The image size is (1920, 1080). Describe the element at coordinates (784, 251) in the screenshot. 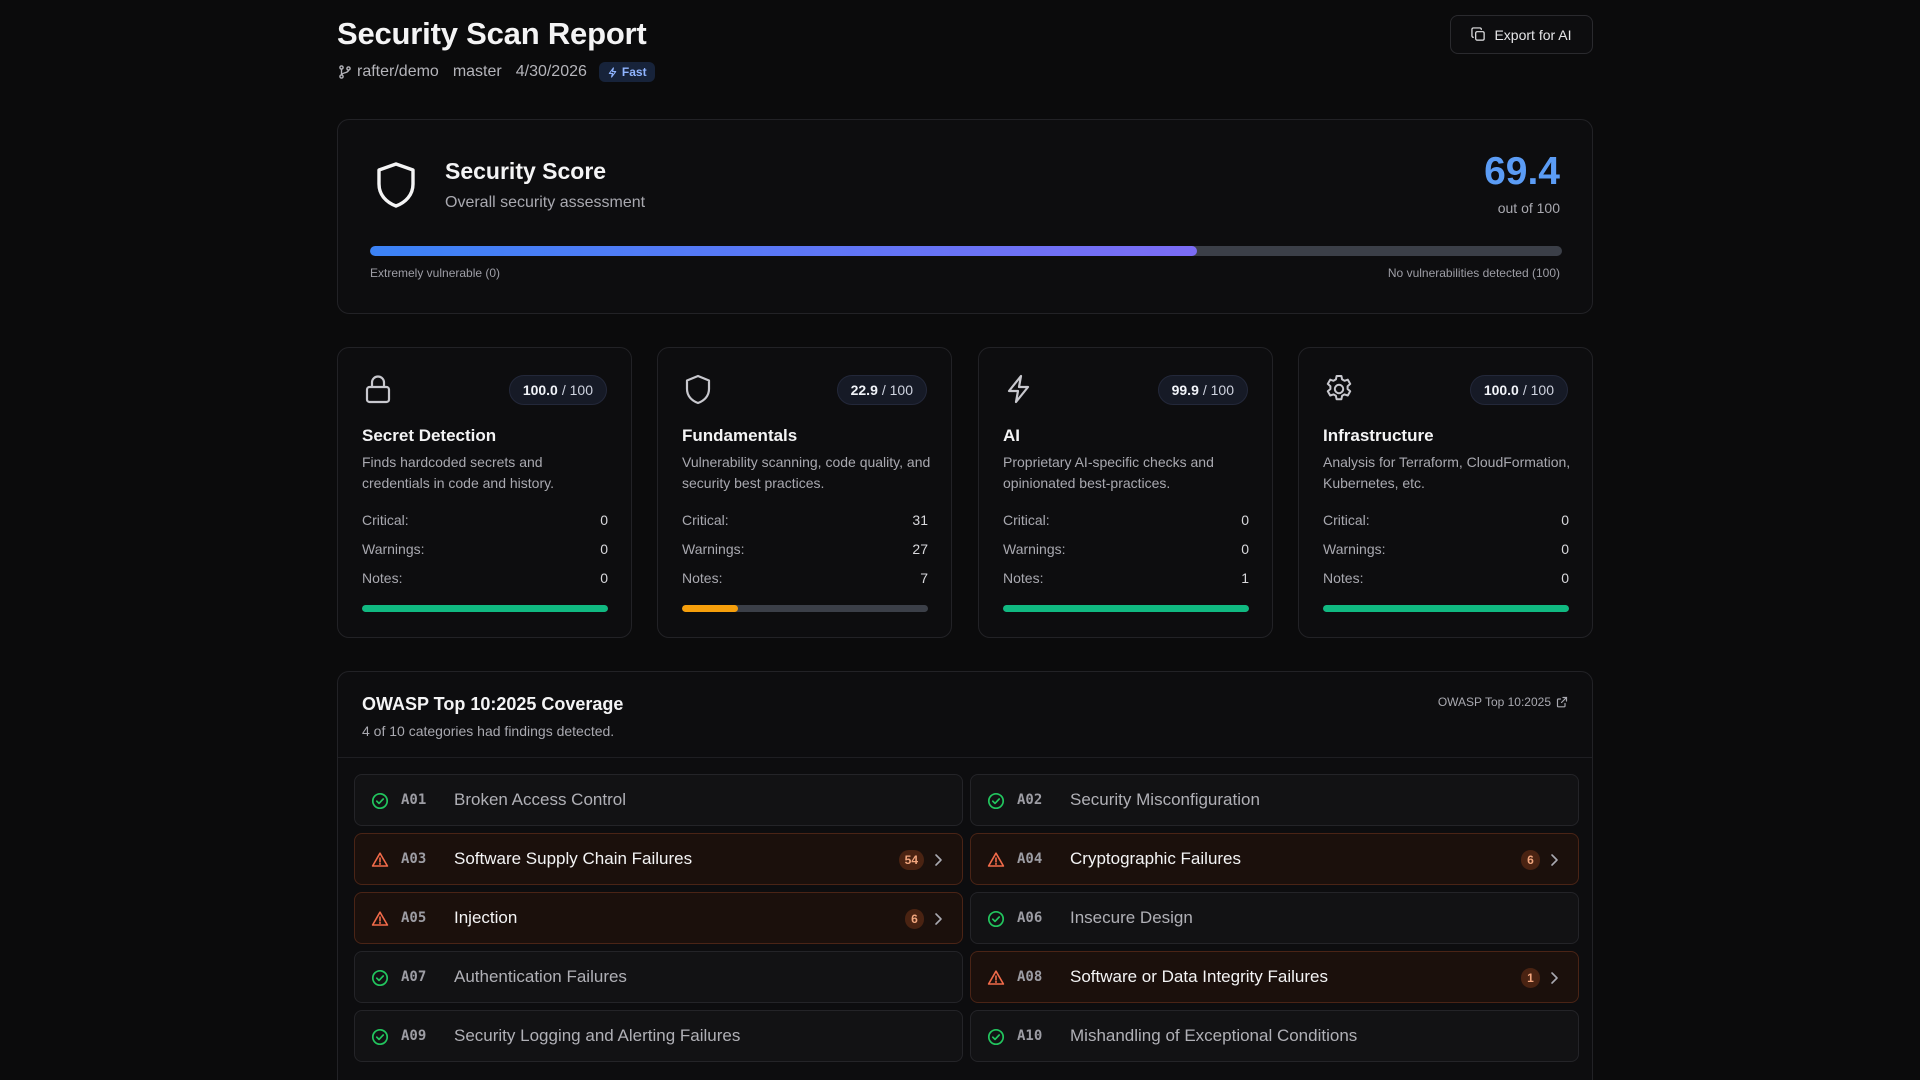

I see `score-progress-fill` at that location.